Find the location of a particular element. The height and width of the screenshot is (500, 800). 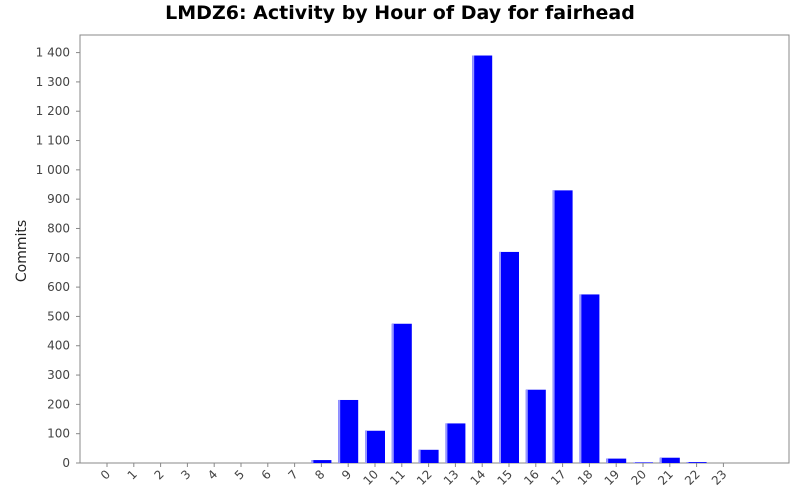

x-tick-label: 21 is located at coordinates (665, 477).